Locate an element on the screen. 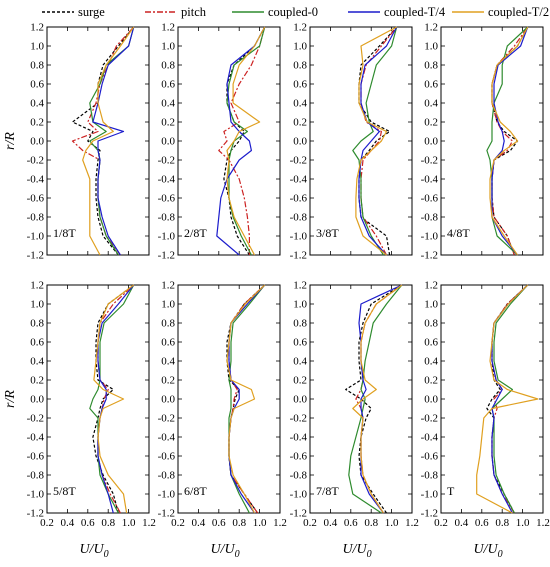 This screenshot has height=567, width=550. legend-item: pitch is located at coordinates (176, 12).